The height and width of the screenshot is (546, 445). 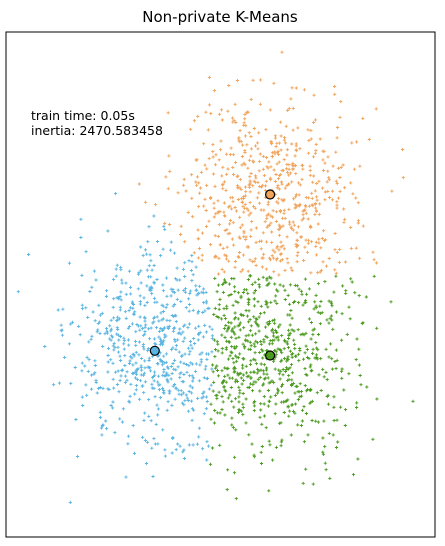 What do you see at coordinates (212, 275) in the screenshot?
I see `centroids-layer` at bounding box center [212, 275].